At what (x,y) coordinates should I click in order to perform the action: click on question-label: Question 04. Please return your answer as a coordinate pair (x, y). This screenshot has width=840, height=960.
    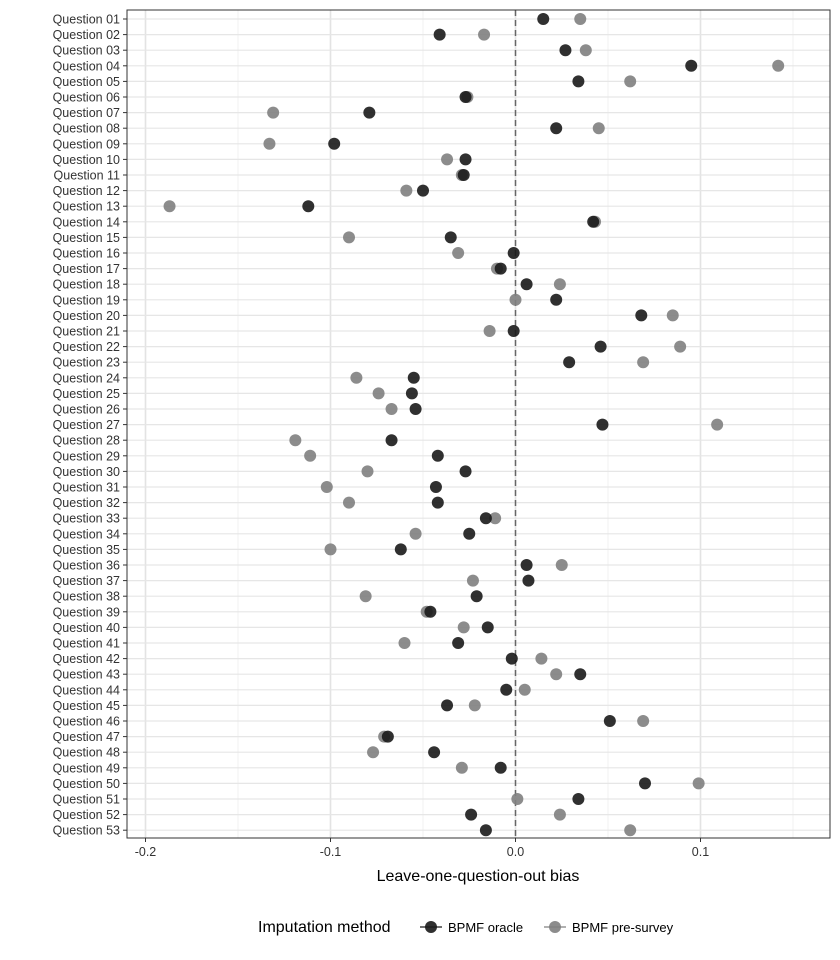
    Looking at the image, I should click on (86, 66).